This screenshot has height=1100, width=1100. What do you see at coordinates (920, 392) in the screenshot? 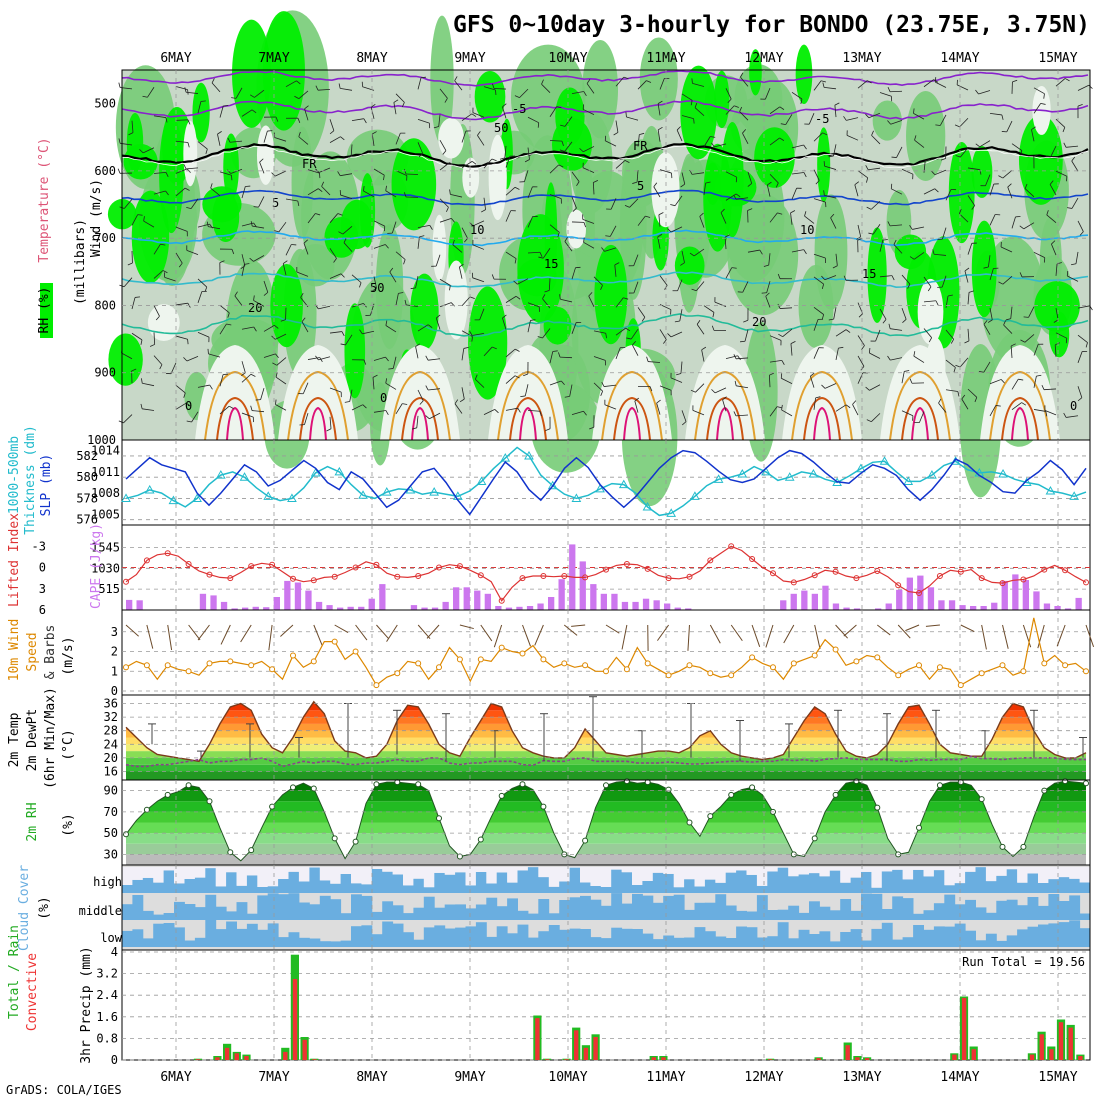
I see `dry-bump` at bounding box center [920, 392].